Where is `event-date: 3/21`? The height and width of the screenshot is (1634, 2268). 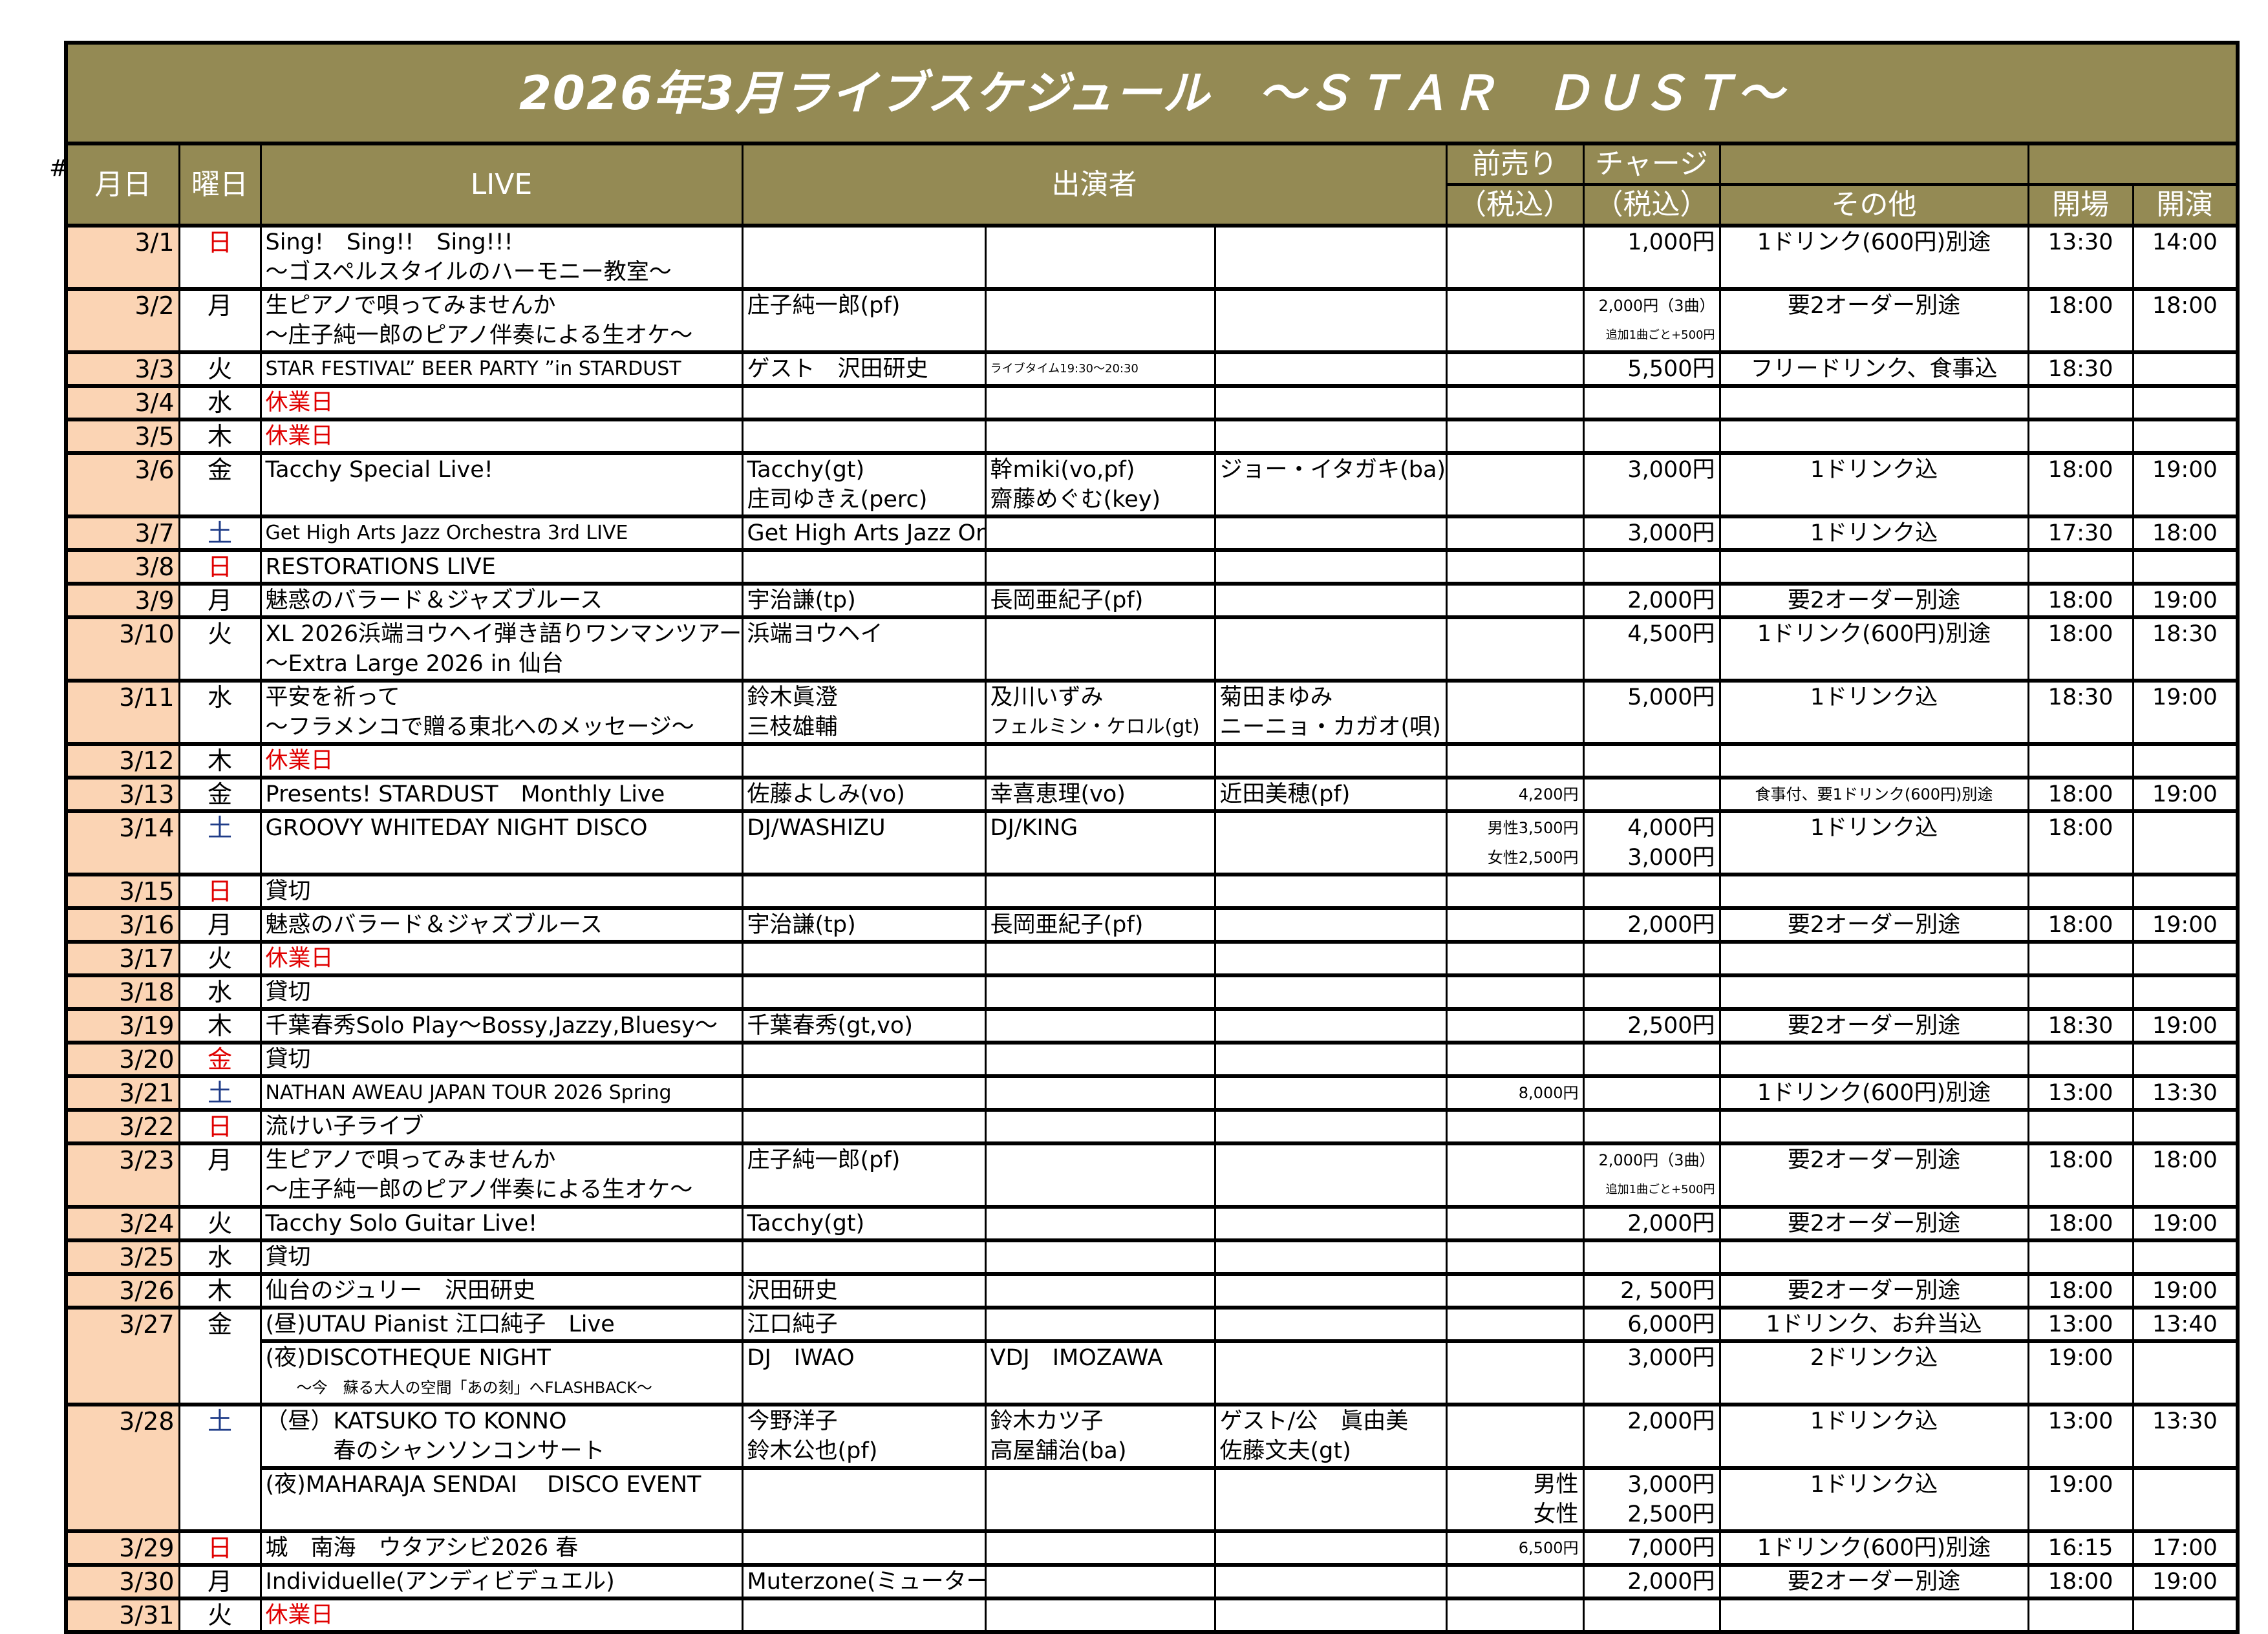
event-date: 3/21 is located at coordinates (122, 1092).